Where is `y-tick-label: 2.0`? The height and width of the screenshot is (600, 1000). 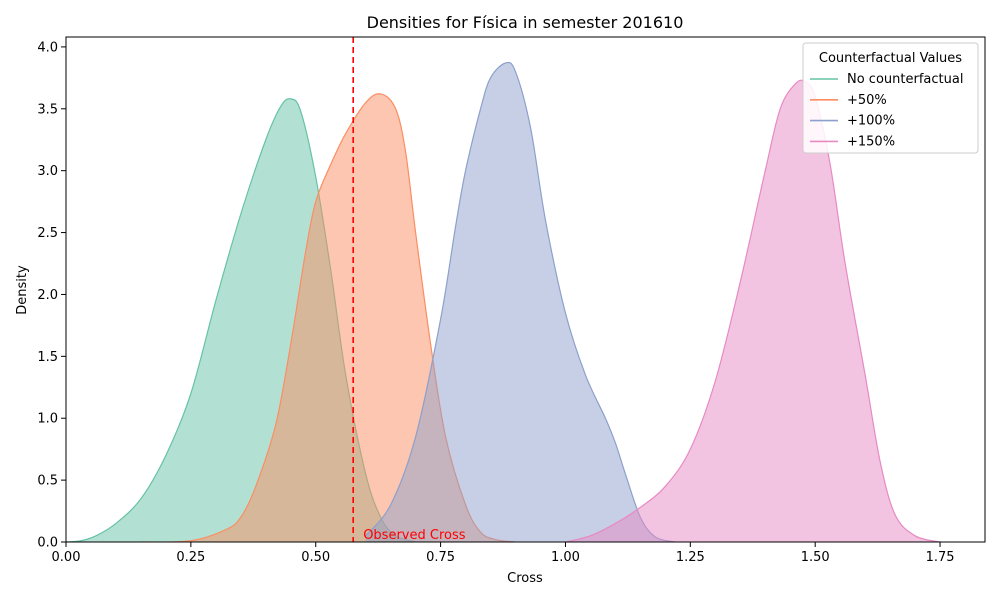 y-tick-label: 2.0 is located at coordinates (47, 295).